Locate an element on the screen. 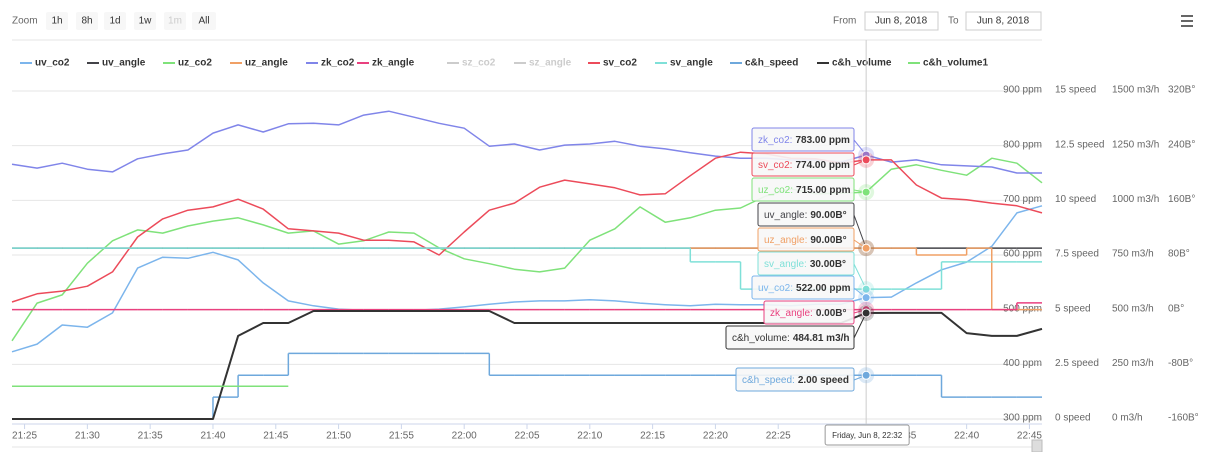  tooltip-name: uz_angle: is located at coordinates (785, 240).